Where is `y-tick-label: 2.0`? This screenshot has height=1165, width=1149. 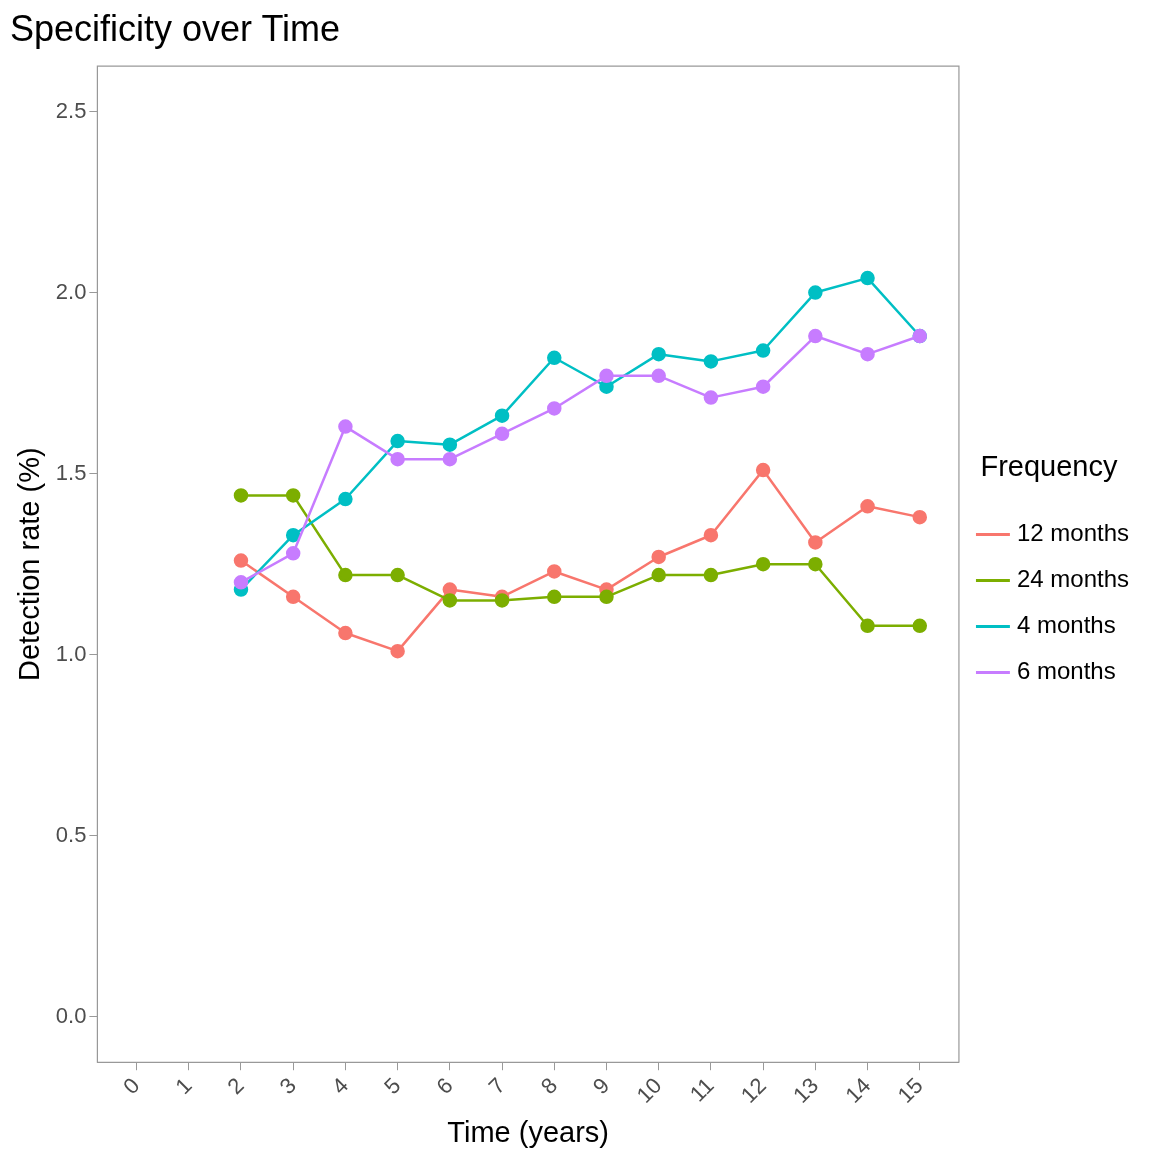 y-tick-label: 2.0 is located at coordinates (71, 291).